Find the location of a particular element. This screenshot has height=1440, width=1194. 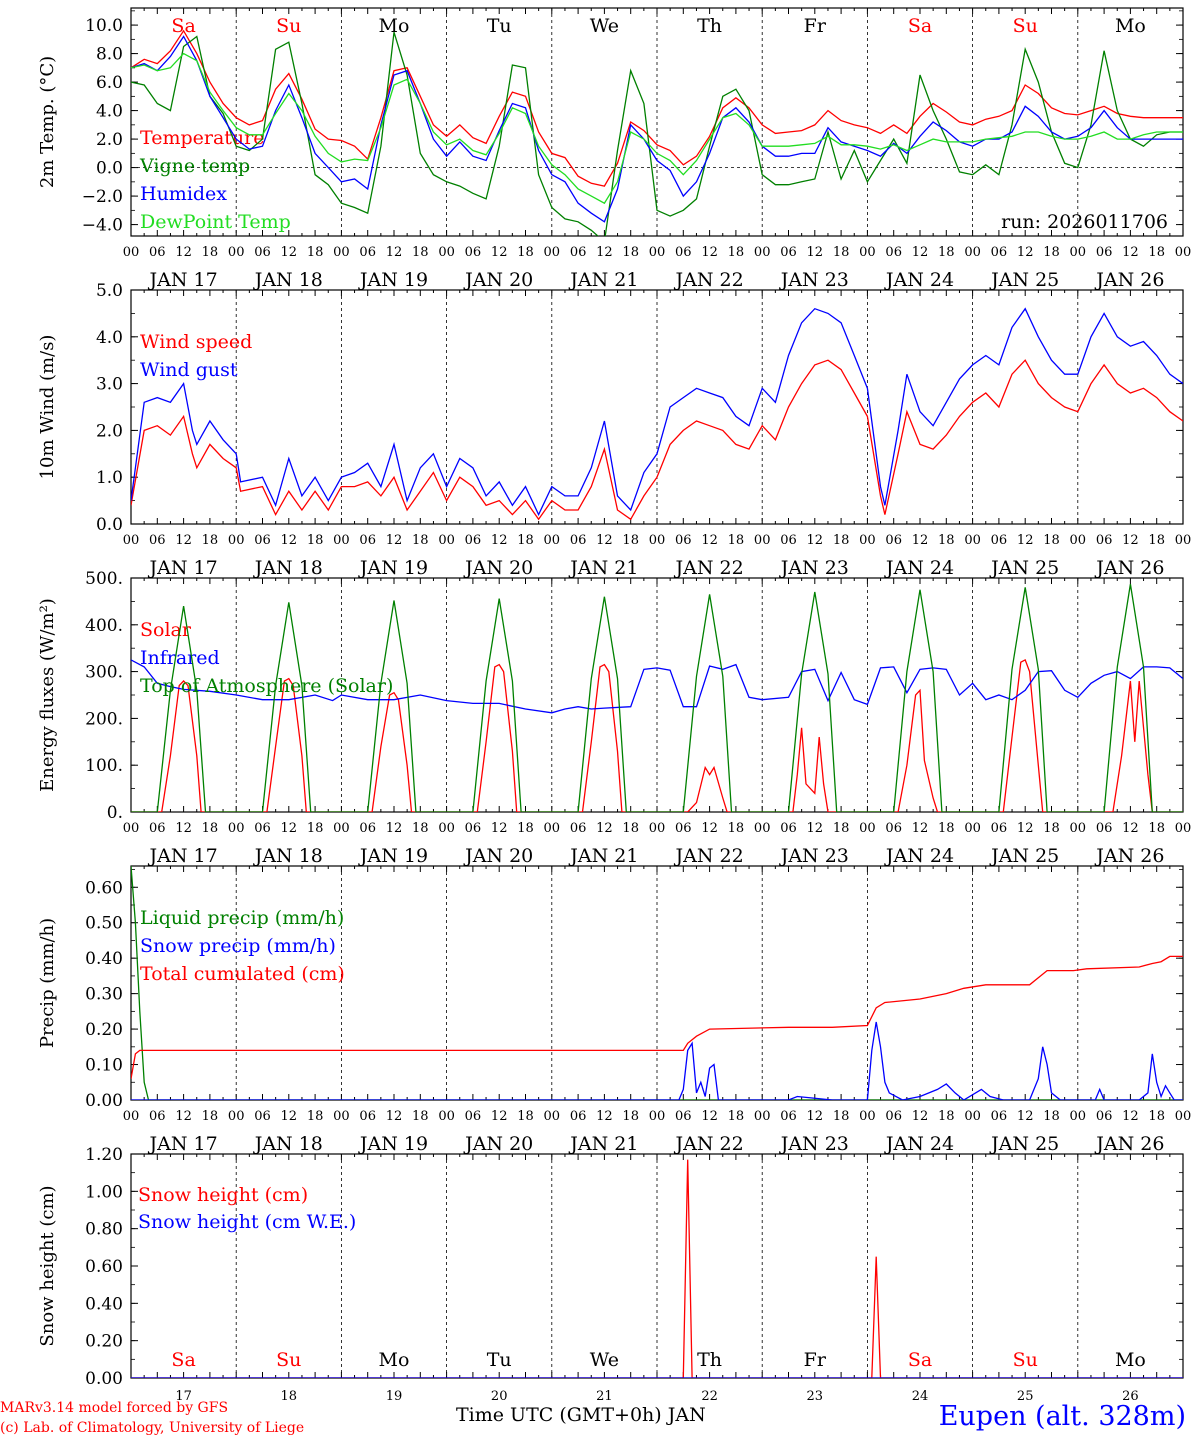

precip-legend-entry: Liquid precip (mm/h) is located at coordinates (242, 918).